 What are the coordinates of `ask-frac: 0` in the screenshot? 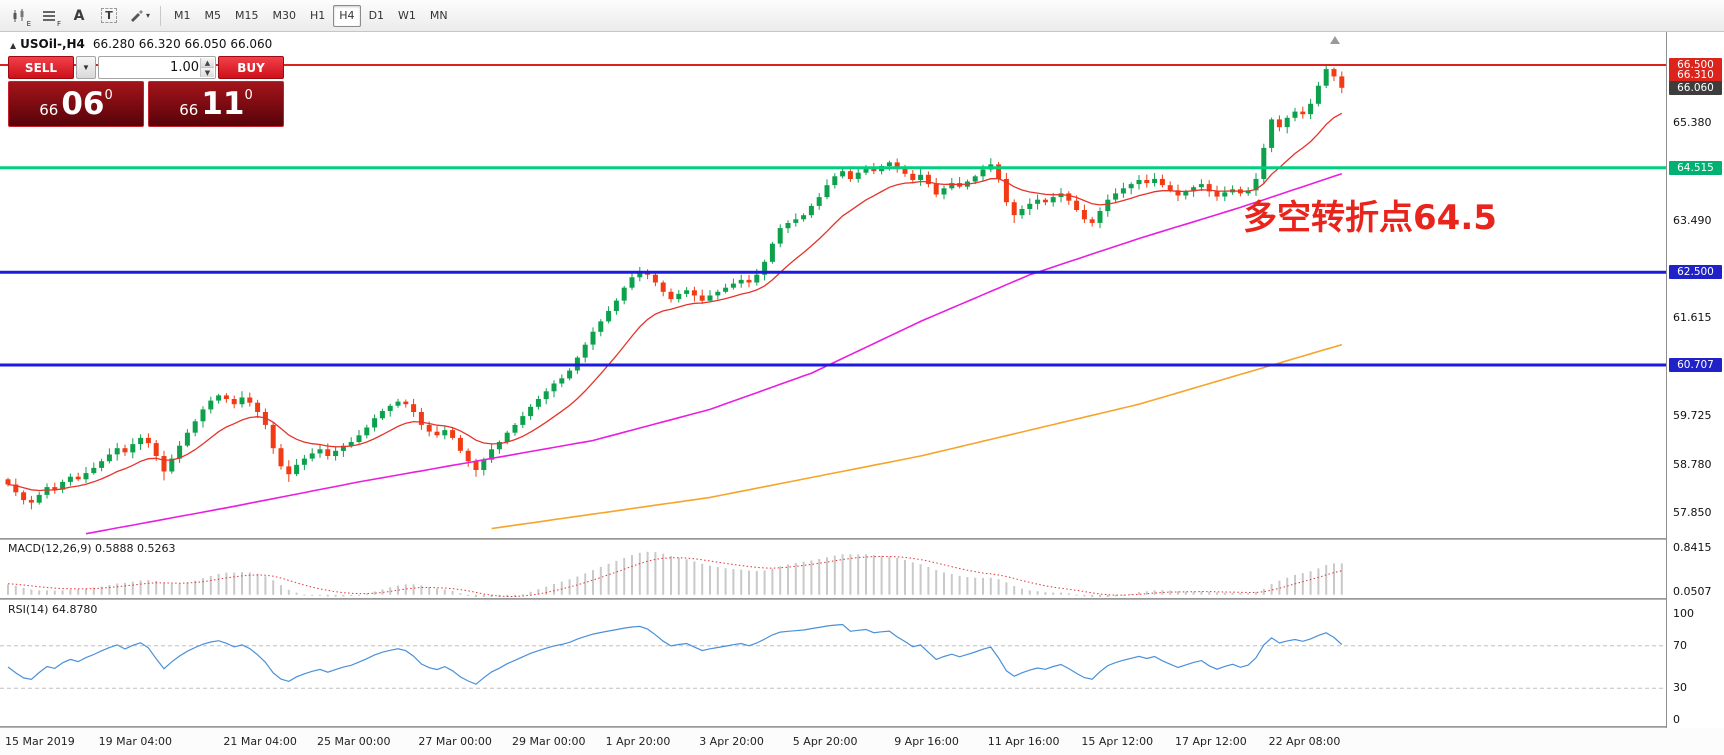 It's located at (248, 95).